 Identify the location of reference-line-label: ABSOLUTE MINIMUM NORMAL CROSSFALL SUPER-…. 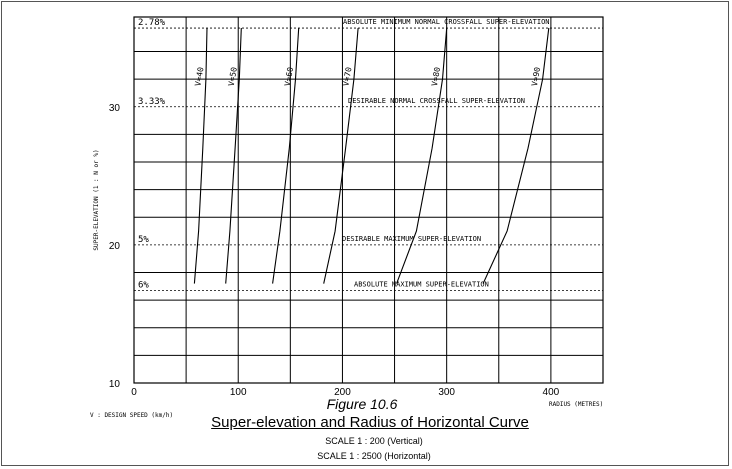
(446, 22).